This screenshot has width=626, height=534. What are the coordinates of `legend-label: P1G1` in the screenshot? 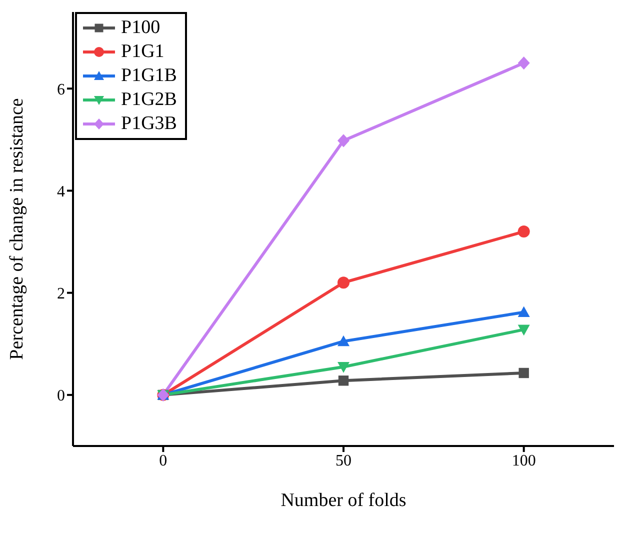 It's located at (142, 52).